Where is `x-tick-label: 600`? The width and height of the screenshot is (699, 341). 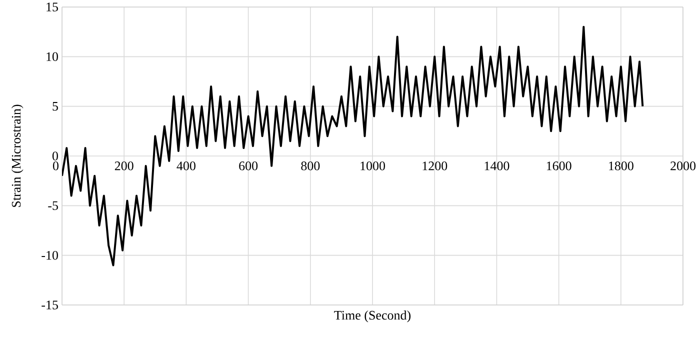
x-tick-label: 600 is located at coordinates (248, 166).